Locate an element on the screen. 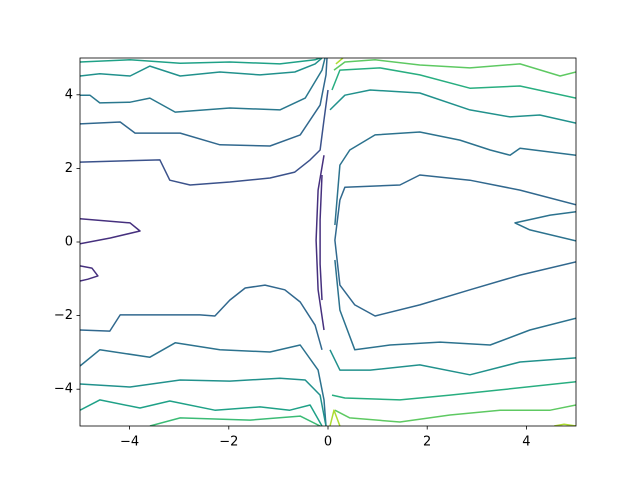  y-tick-label: 2 is located at coordinates (69, 168).